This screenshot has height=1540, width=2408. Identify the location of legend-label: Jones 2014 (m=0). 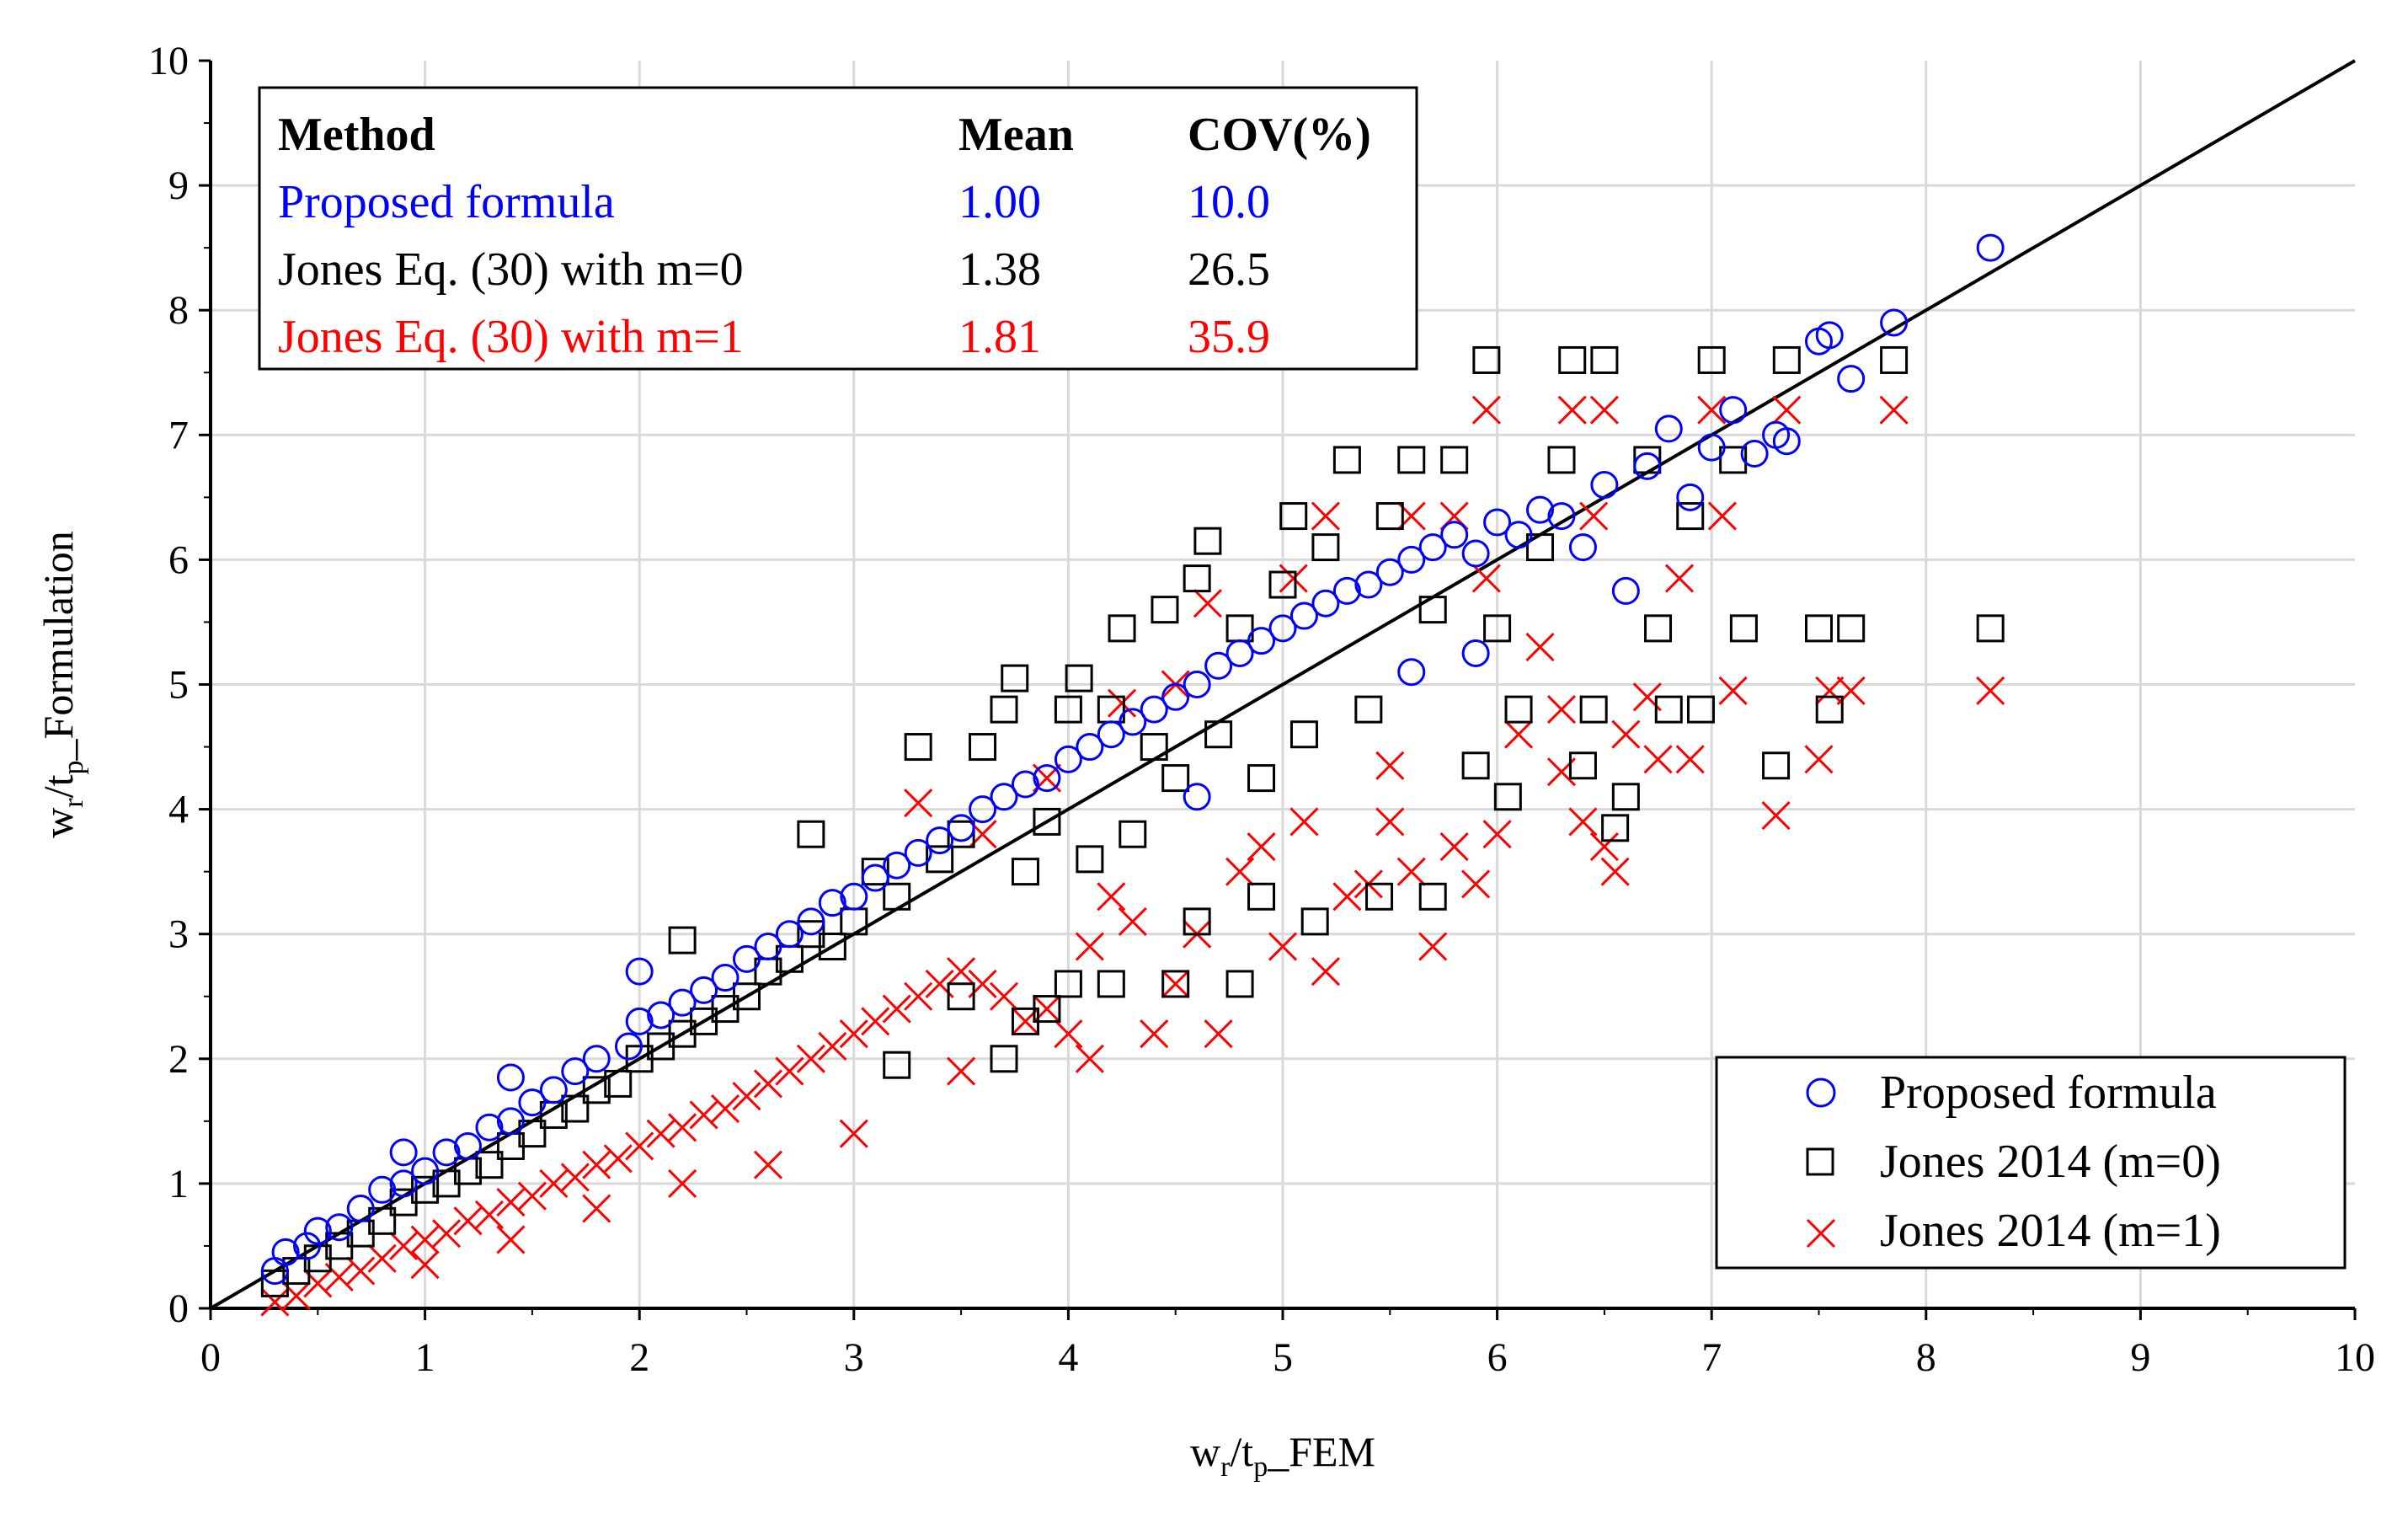
(2050, 1162).